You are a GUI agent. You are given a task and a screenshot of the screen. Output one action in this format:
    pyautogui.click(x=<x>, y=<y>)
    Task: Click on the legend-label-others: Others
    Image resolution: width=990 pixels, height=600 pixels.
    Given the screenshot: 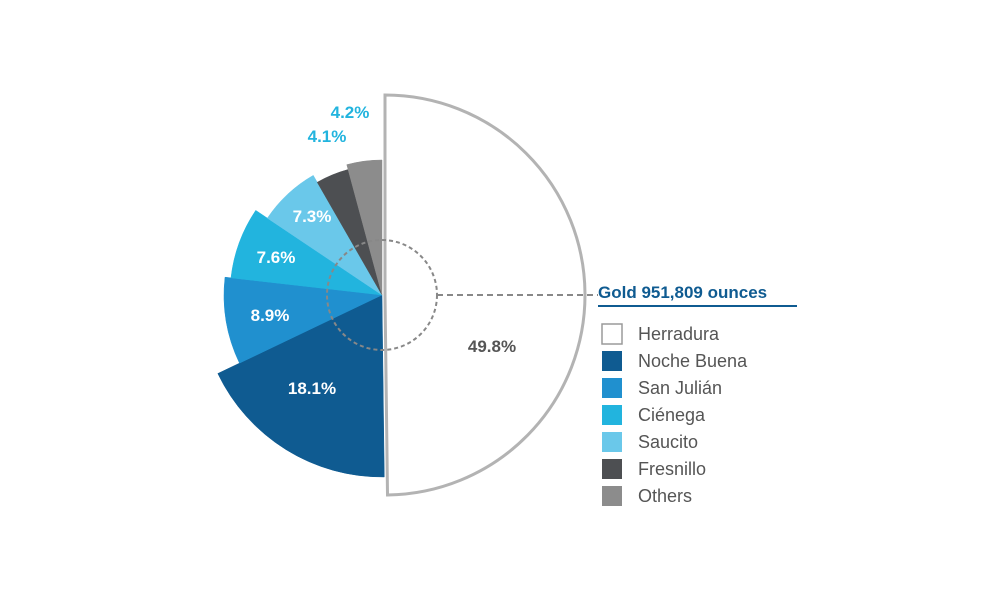 What is the action you would take?
    pyautogui.click(x=665, y=496)
    